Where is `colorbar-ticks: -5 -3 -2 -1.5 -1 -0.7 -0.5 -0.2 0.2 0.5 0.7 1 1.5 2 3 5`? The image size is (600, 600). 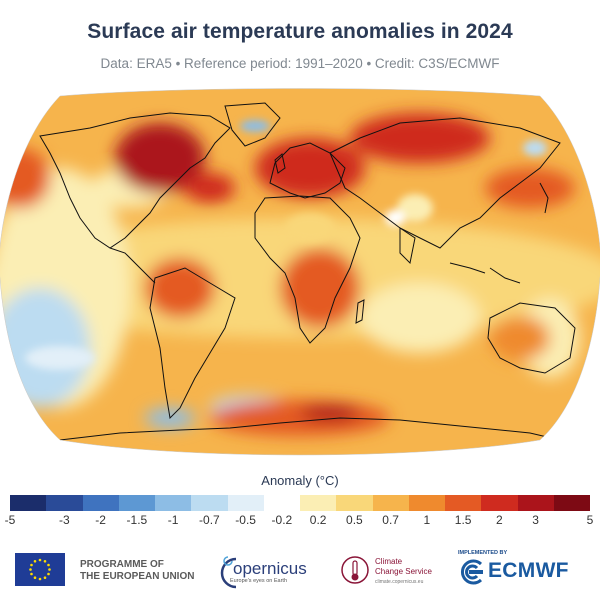
colorbar-ticks: -5 -3 -2 -1.5 -1 -0.7 -0.5 -0.2 0.2 0.5 0.7 1 1.5 2 3 5 is located at coordinates (300, 521).